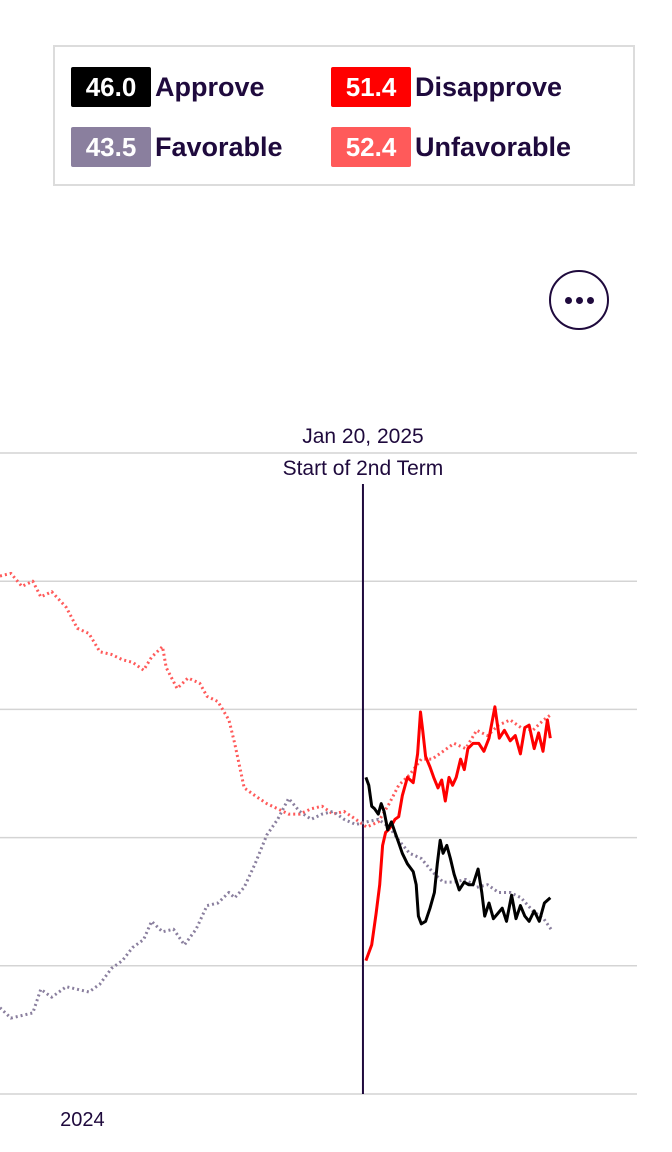 Image resolution: width=672 pixels, height=1152 pixels. I want to click on series-line-disapprove, so click(458, 833).